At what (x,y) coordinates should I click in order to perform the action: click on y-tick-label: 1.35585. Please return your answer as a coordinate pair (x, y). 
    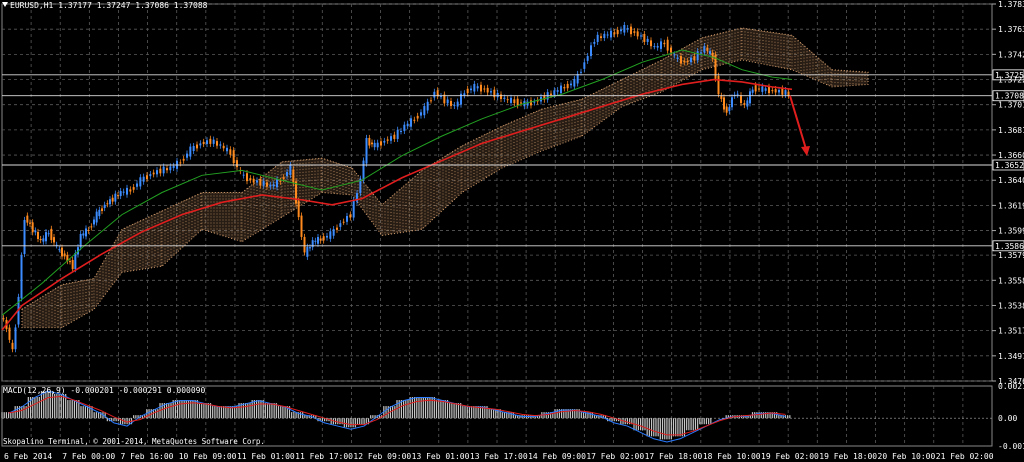
    Looking at the image, I should click on (1011, 280).